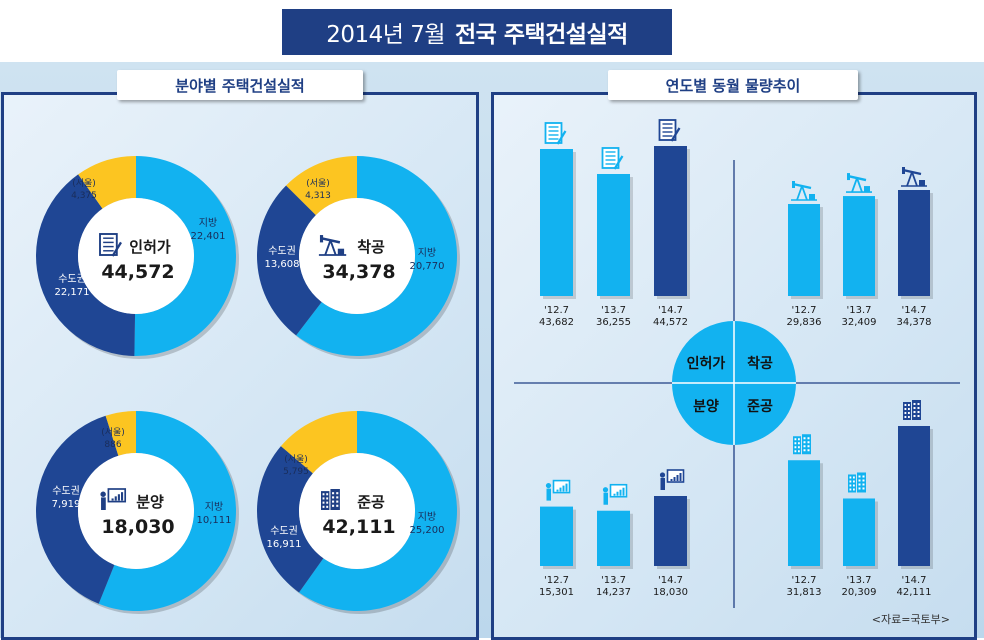 Image resolution: width=984 pixels, height=640 pixels. I want to click on bar-value: 31,813, so click(804, 592).